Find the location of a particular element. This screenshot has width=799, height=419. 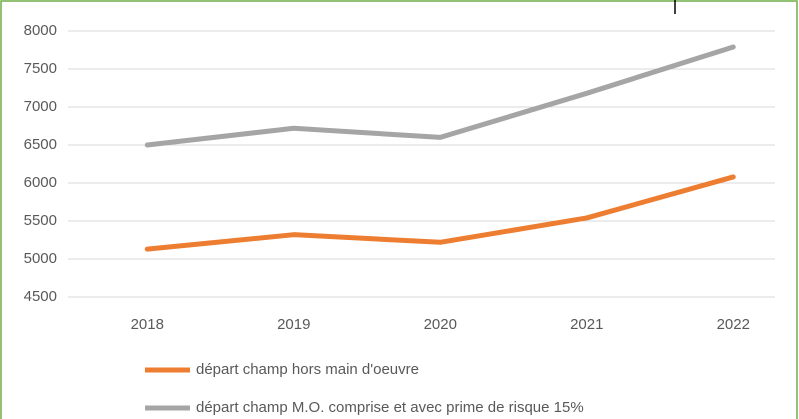

y-tick-label: 7500 is located at coordinates (40, 68).